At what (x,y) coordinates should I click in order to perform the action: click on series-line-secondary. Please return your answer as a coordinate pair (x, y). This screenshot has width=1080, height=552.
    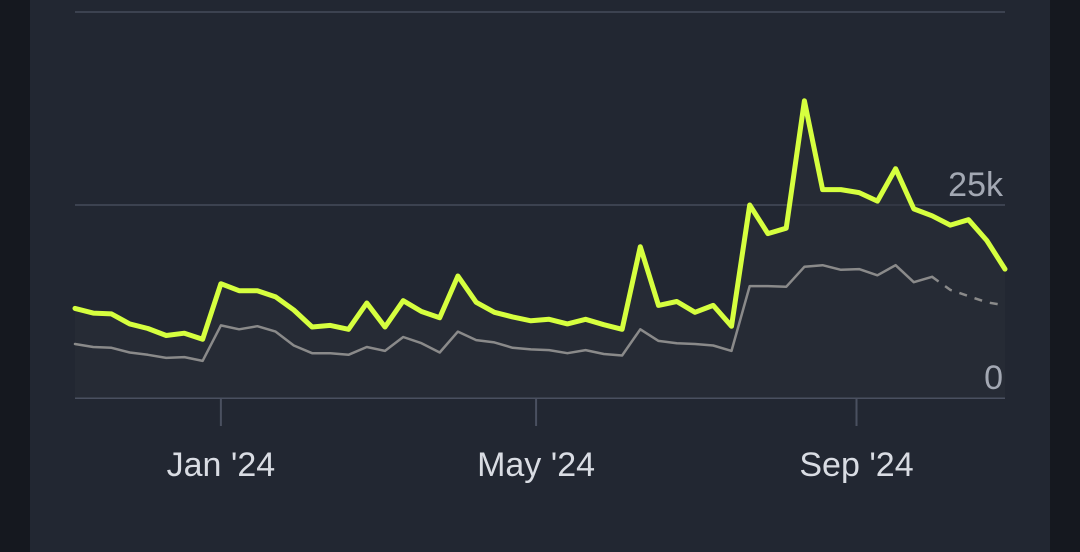
    Looking at the image, I should click on (503, 313).